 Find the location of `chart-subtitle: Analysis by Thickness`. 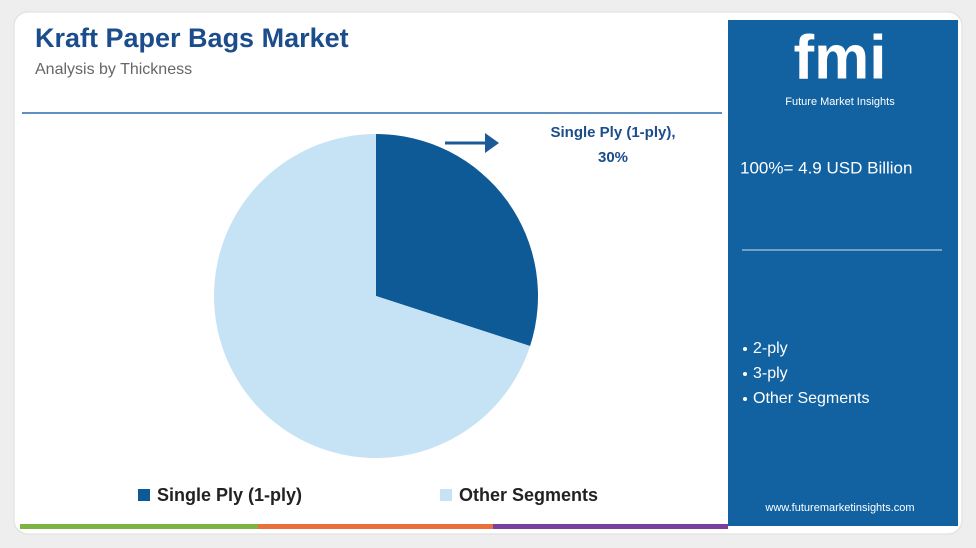

chart-subtitle: Analysis by Thickness is located at coordinates (113, 69).